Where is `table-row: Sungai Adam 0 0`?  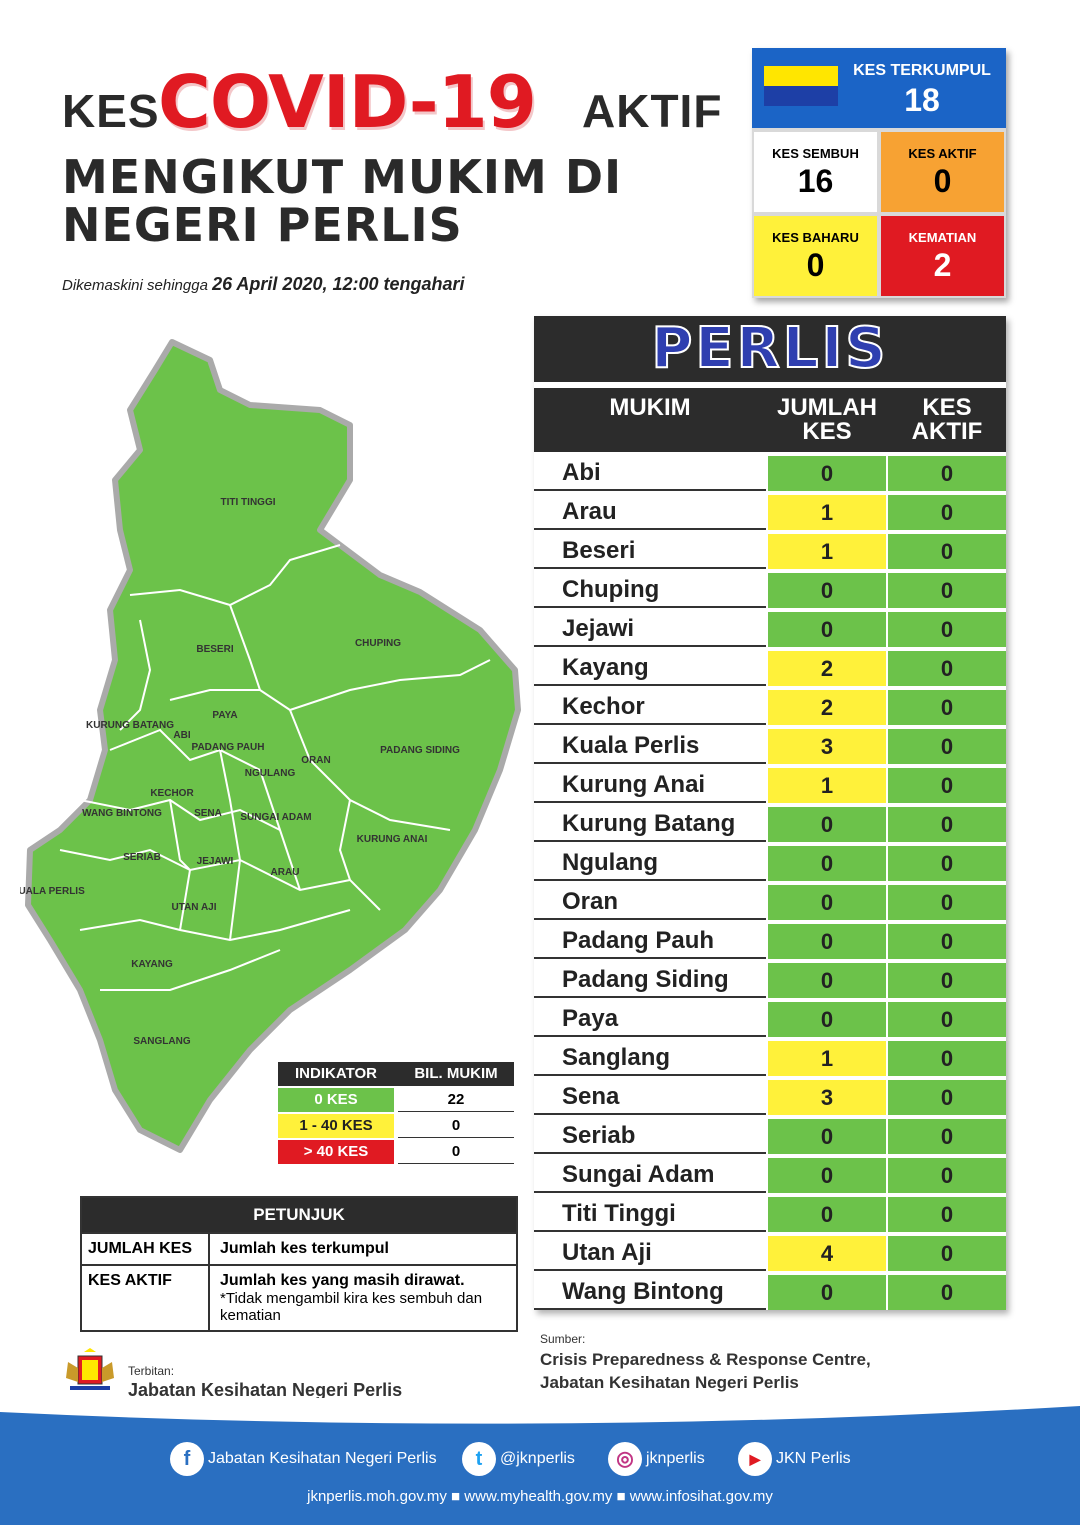
table-row: Sungai Adam 0 0 is located at coordinates (770, 1175).